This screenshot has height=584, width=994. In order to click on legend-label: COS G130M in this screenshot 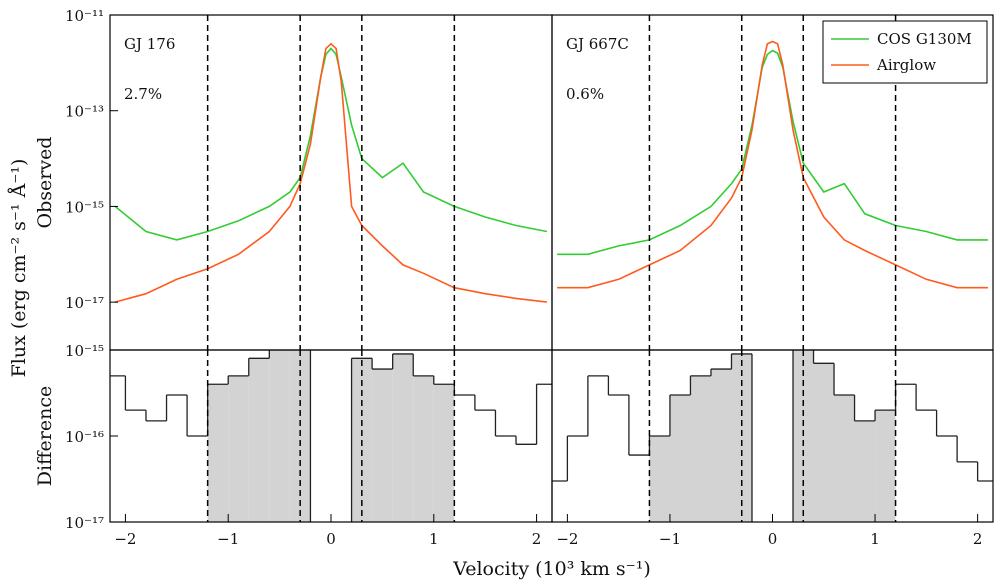, I will do `click(924, 39)`.